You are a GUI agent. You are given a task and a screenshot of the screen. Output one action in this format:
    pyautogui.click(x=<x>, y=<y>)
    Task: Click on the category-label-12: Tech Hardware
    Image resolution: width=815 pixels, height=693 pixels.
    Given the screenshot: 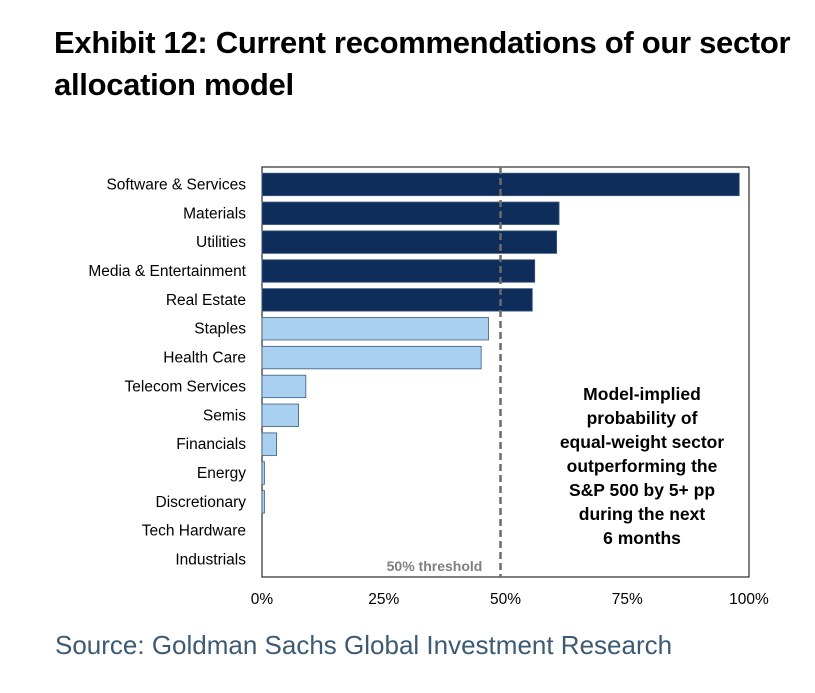 What is the action you would take?
    pyautogui.click(x=194, y=531)
    